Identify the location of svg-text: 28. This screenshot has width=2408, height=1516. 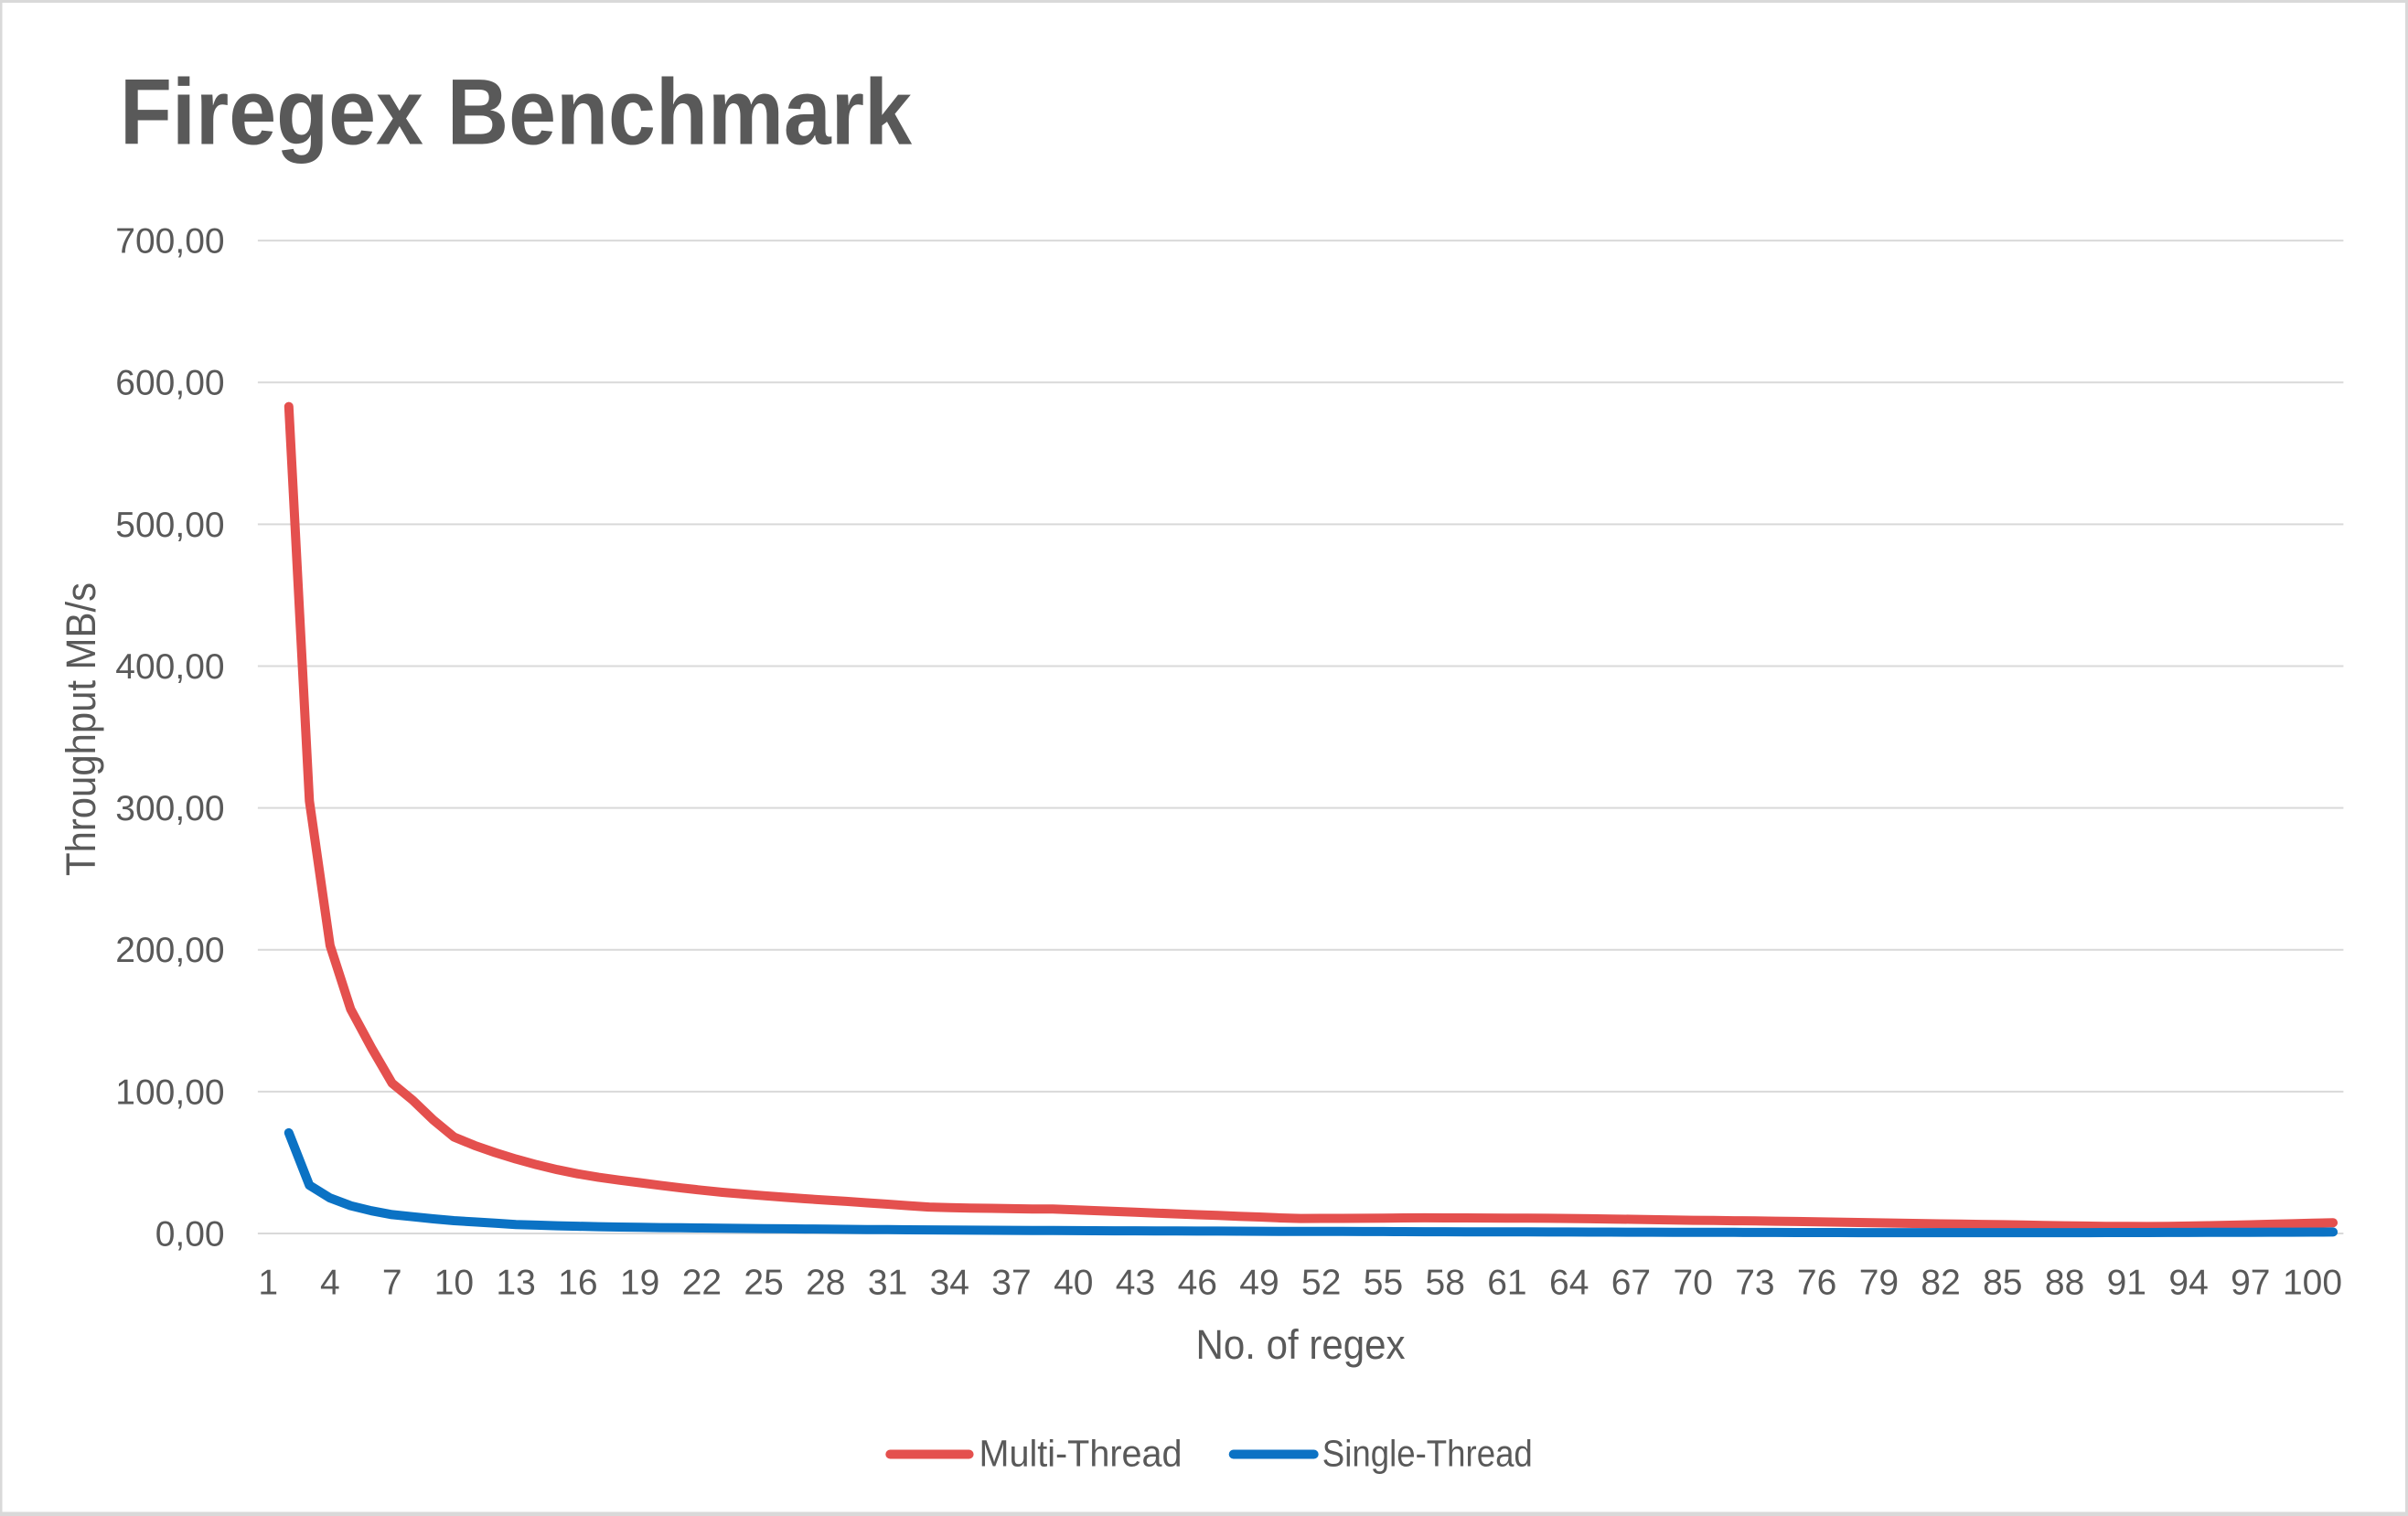
(825, 1283).